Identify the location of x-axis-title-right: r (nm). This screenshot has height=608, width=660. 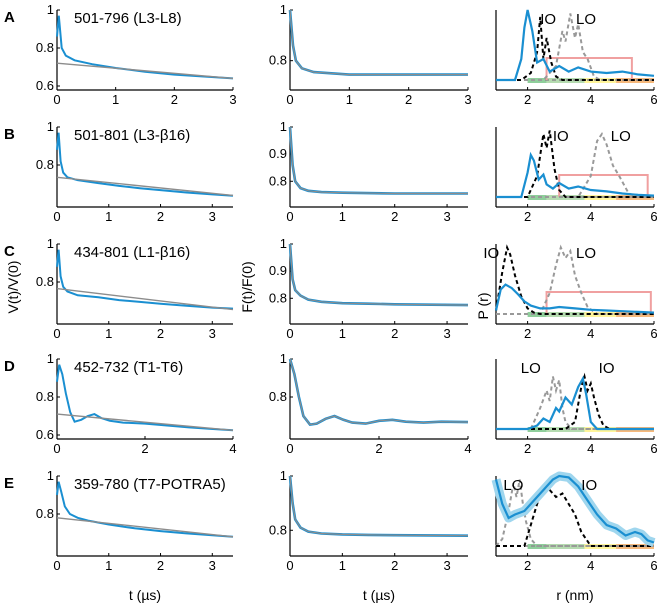
(574, 595).